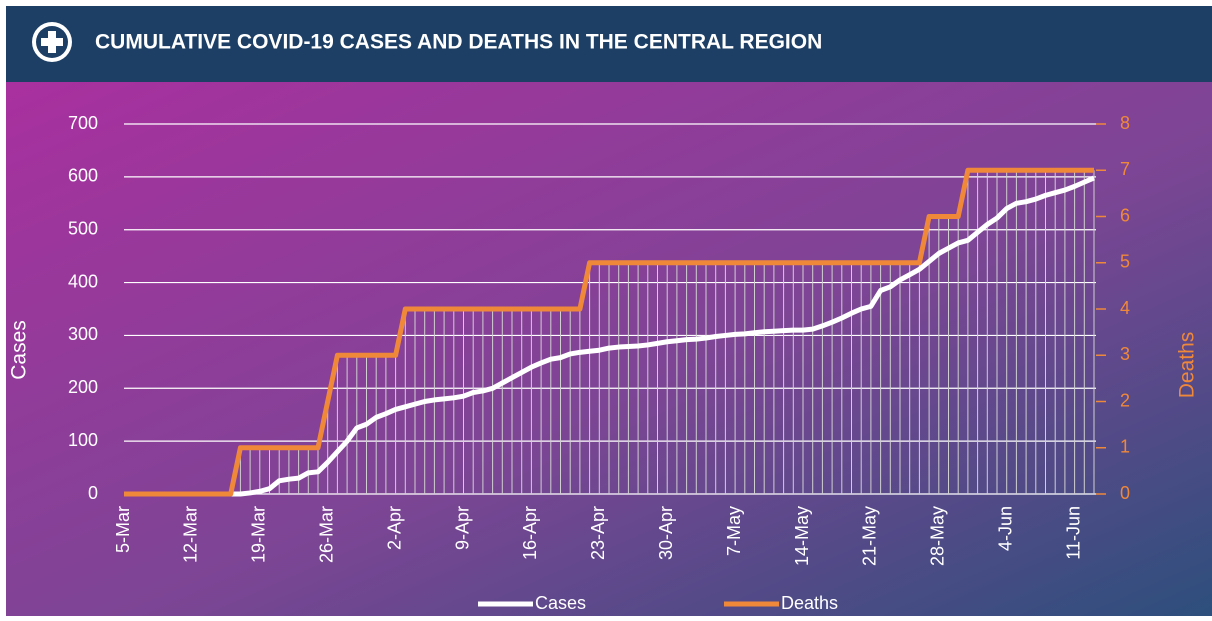 This screenshot has height=621, width=1212. What do you see at coordinates (1125, 400) in the screenshot?
I see `y2-tick-label: 2` at bounding box center [1125, 400].